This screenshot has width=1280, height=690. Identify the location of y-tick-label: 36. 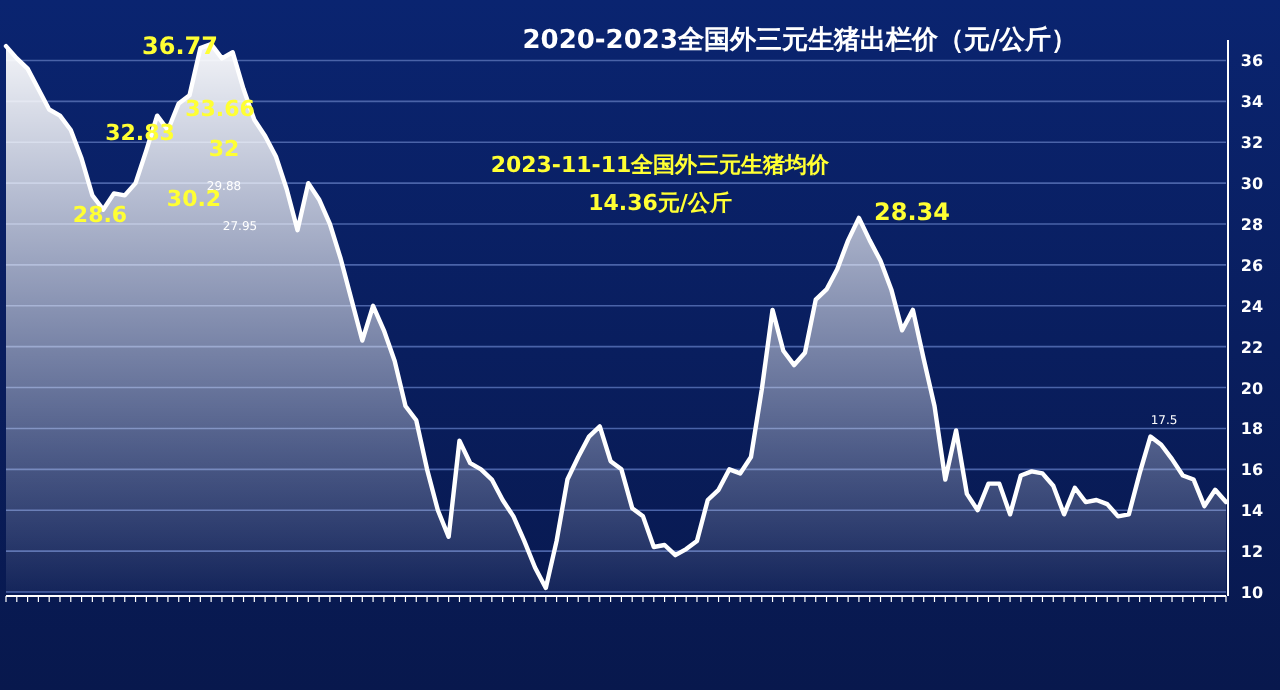
(1252, 61).